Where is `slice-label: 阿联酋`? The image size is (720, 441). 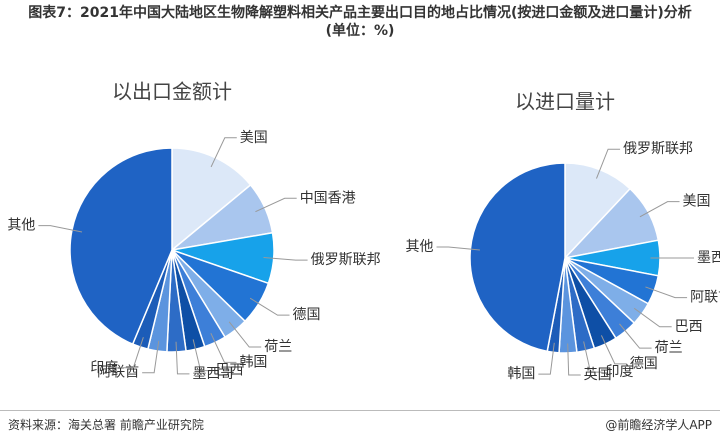 slice-label: 阿联酋 is located at coordinates (705, 297).